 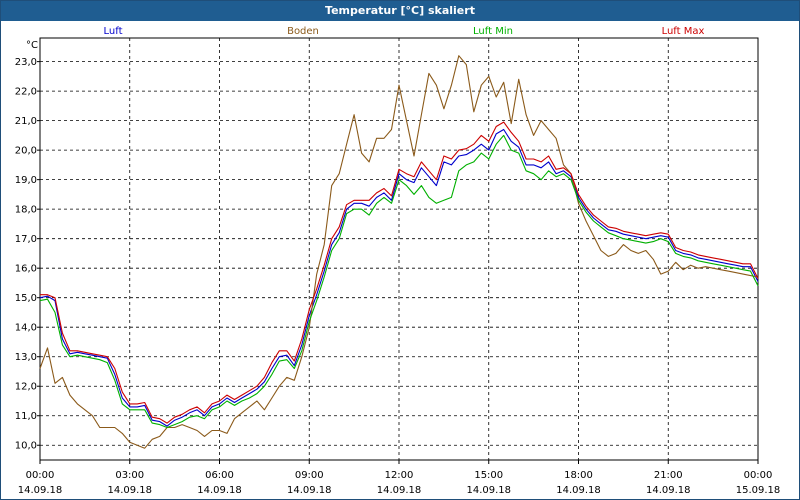 I want to click on y-tick-label: 17,0, so click(x=26, y=239).